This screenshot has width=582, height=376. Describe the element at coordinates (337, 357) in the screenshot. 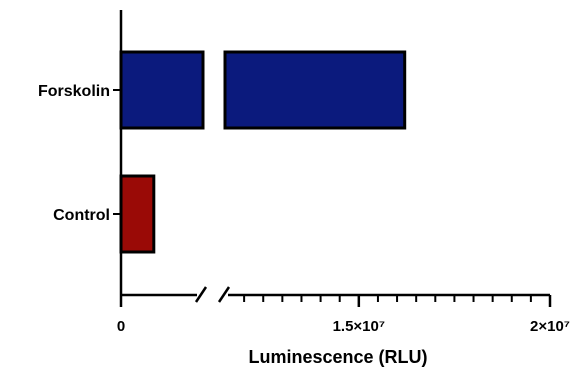

I see `x-axis-title: Luminescence (RLU)` at that location.